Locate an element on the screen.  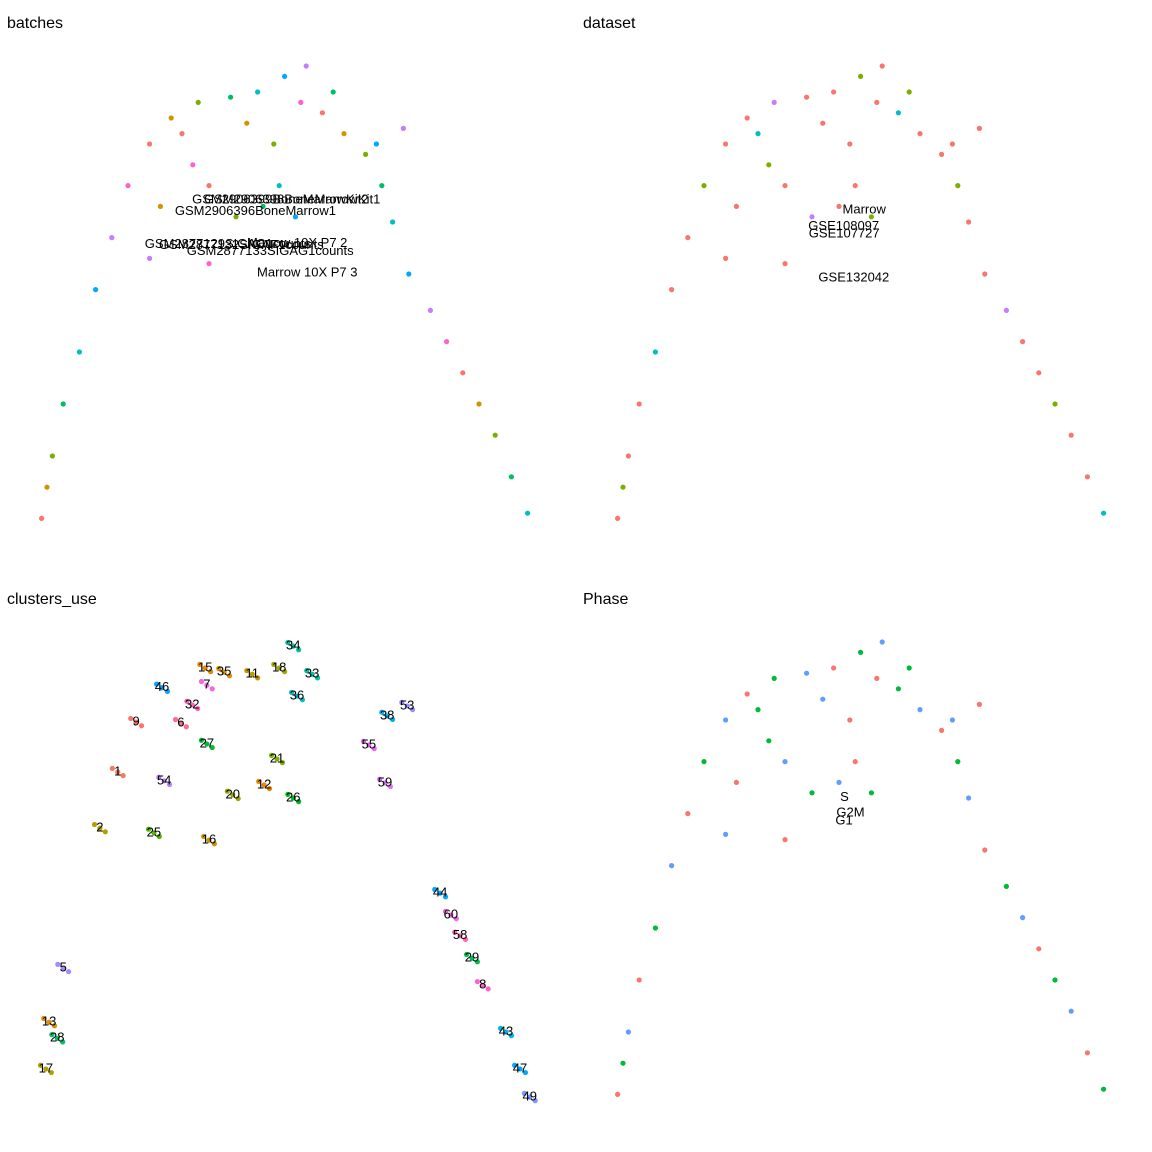
group-label: GSM2877132SIGAF1counts is located at coordinates (241, 244).